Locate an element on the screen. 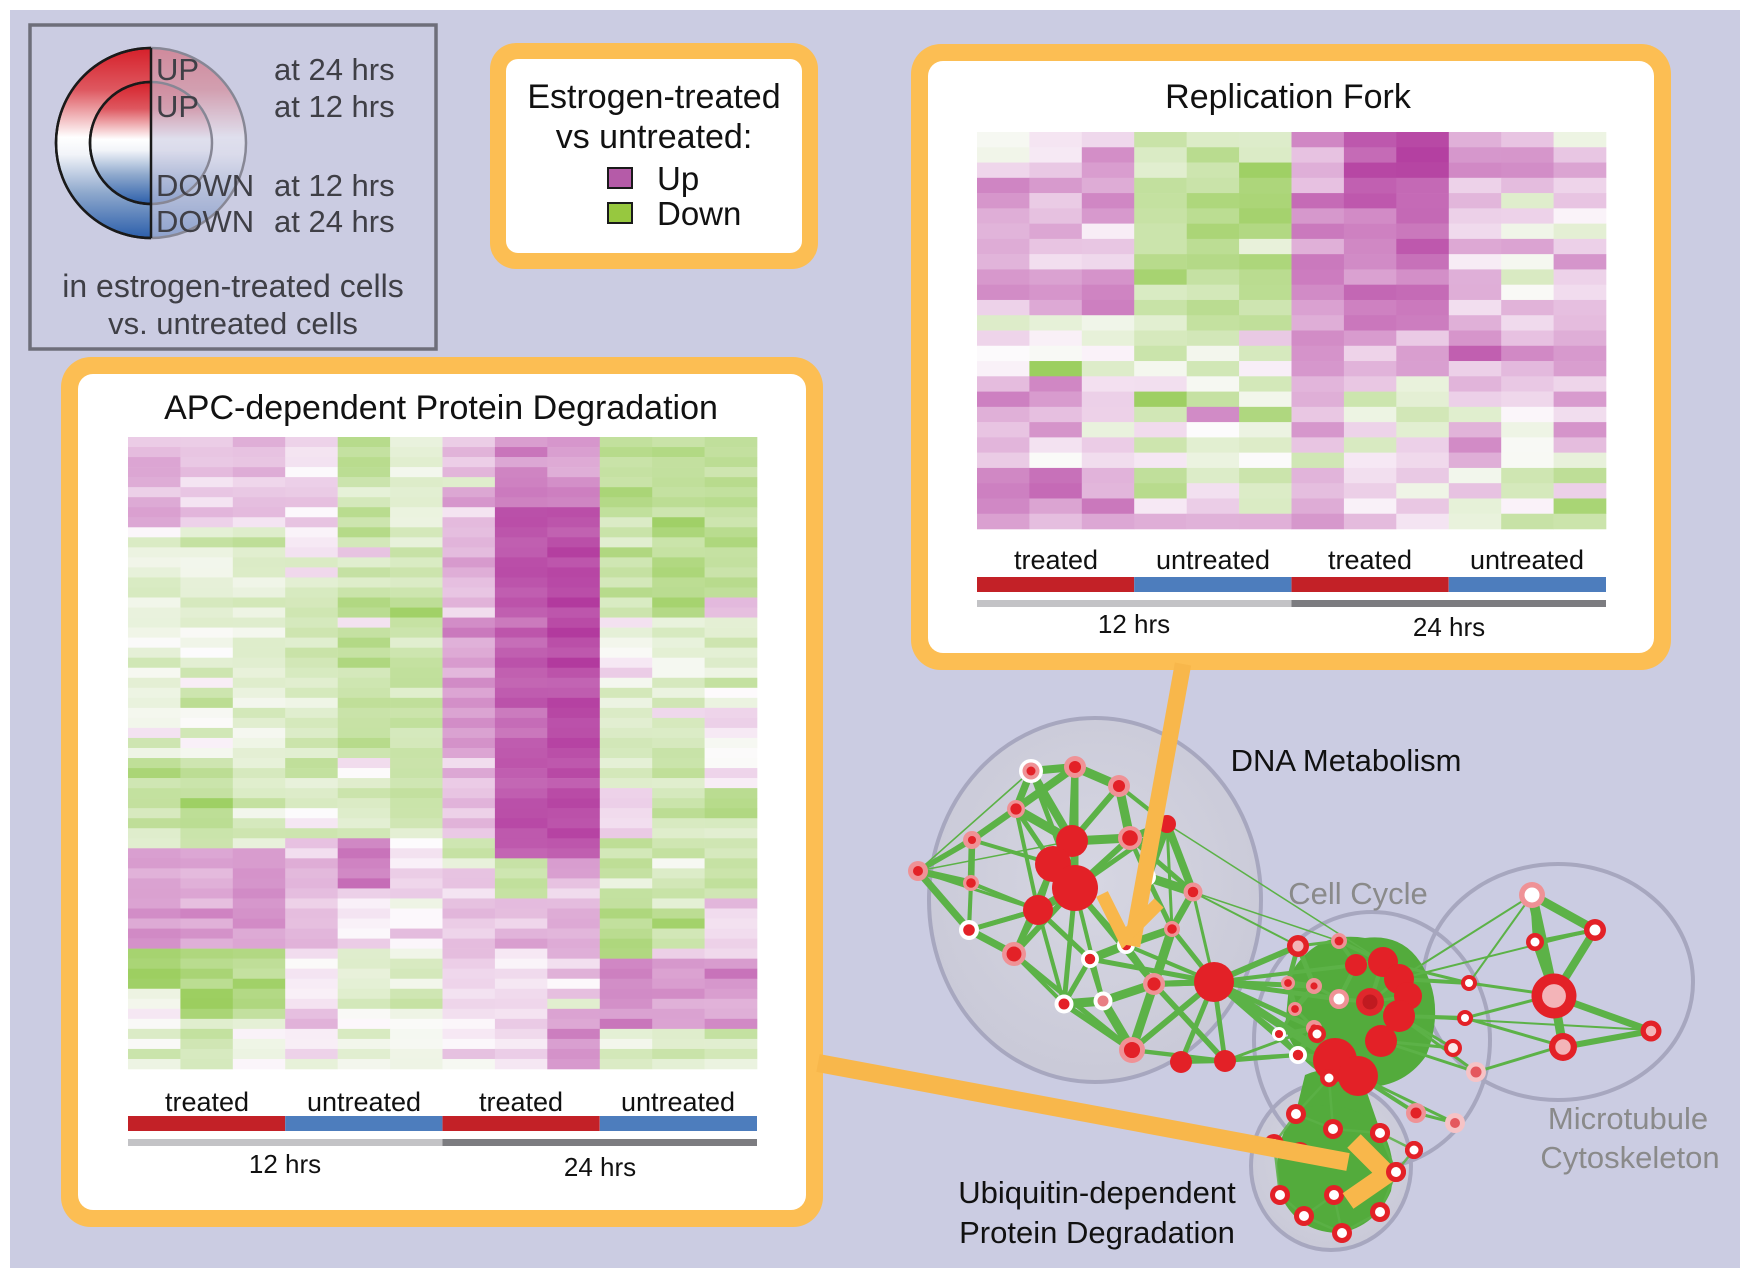 The image size is (1750, 1279). svg-text: Cytoskeleton is located at coordinates (1629, 1157).